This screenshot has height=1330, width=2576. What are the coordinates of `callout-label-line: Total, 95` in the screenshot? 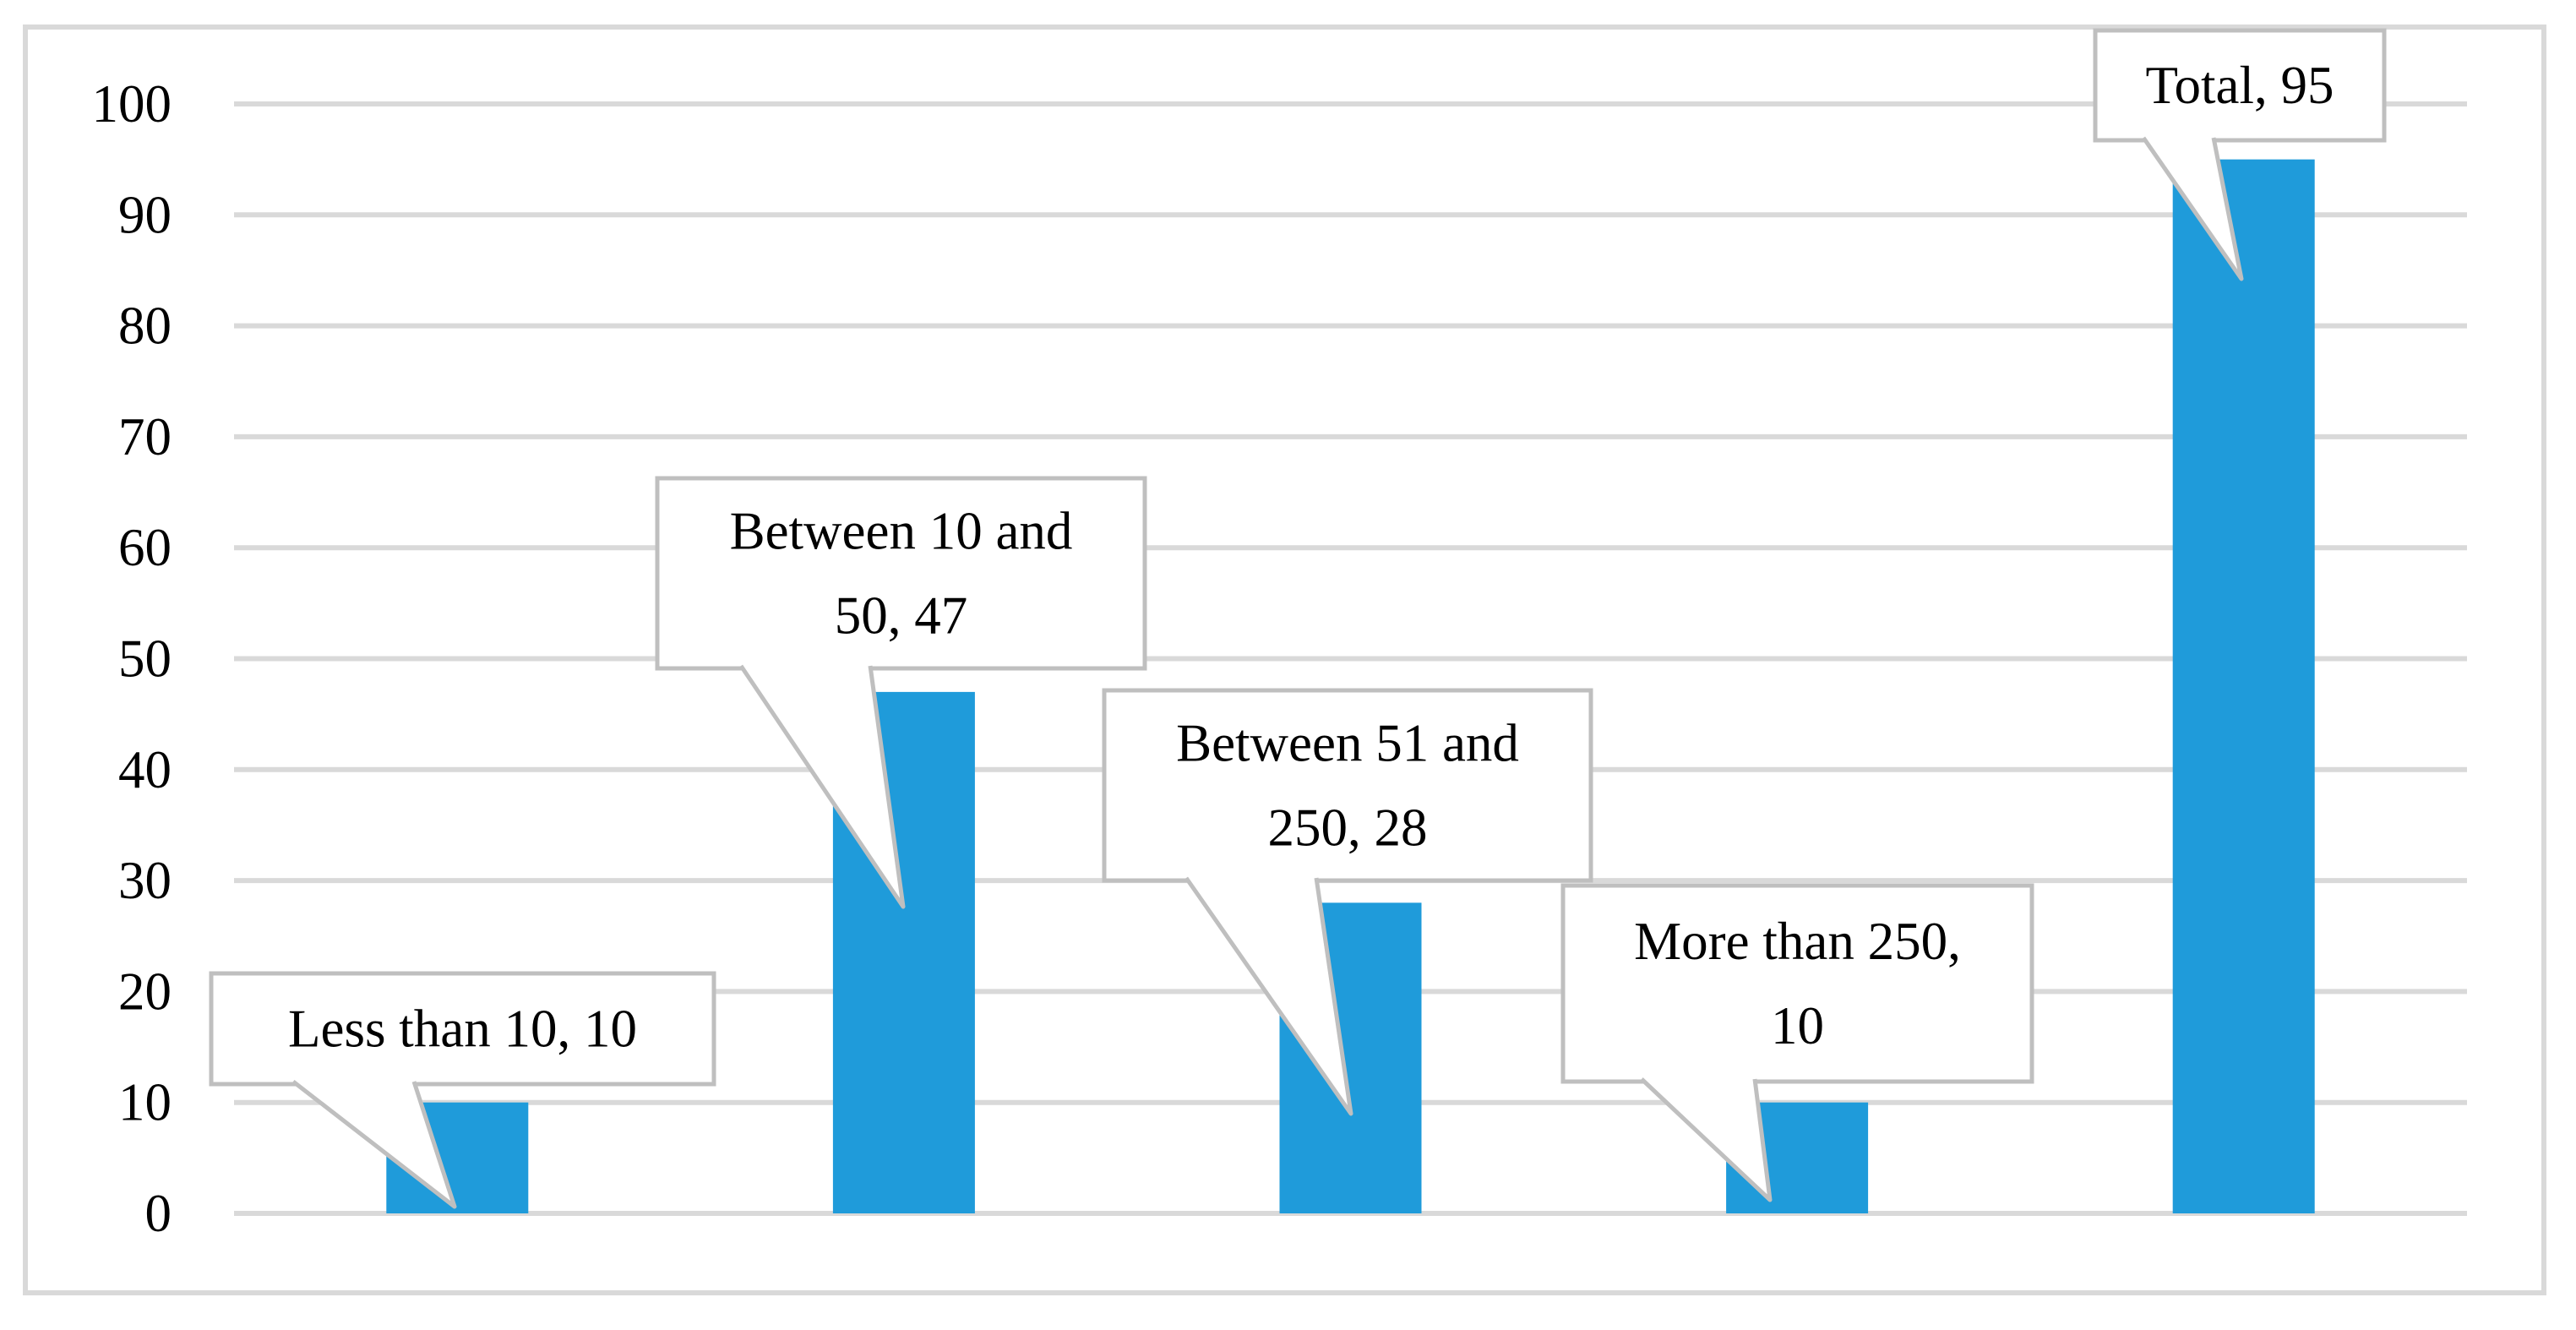 It's located at (2239, 85).